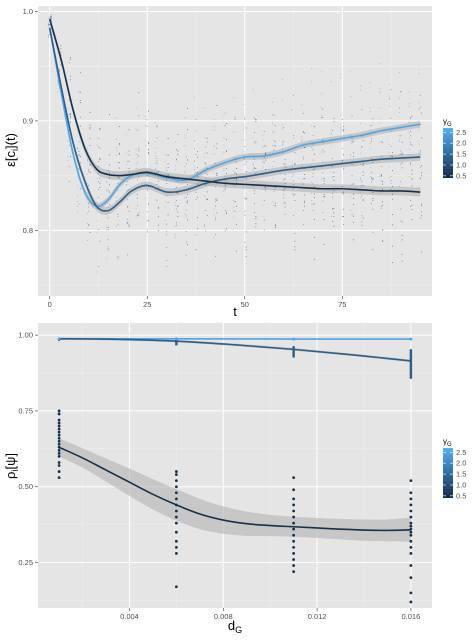  I want to click on bottom-x-axis-title: dG, so click(235, 626).